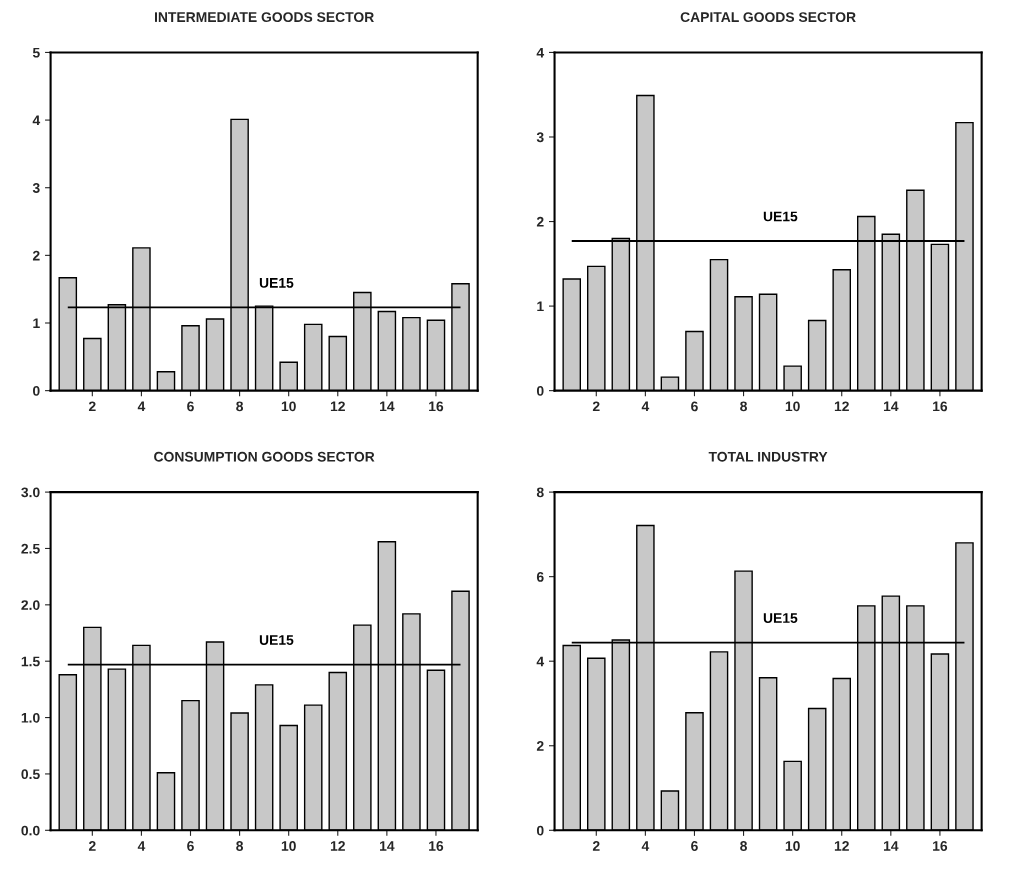  Describe the element at coordinates (768, 17) in the screenshot. I see `chart-title: CAPITAL GOODS SECTOR` at that location.